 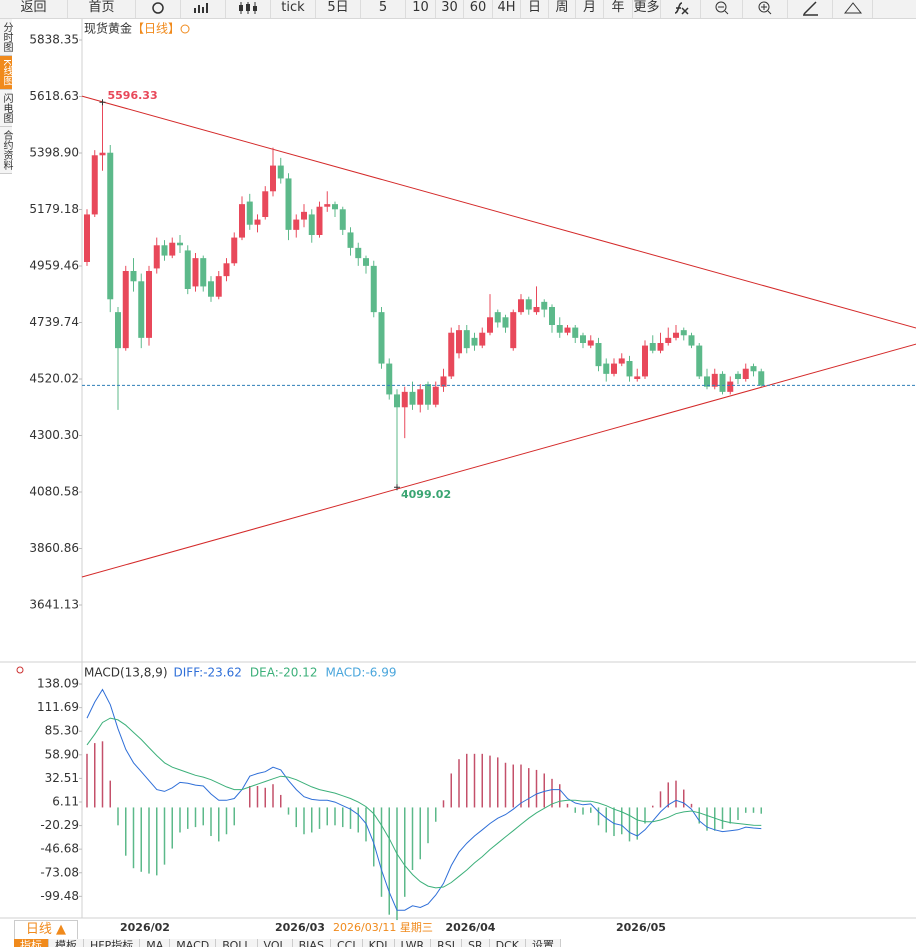 I want to click on indicator-tab: BOLL, so click(x=237, y=943).